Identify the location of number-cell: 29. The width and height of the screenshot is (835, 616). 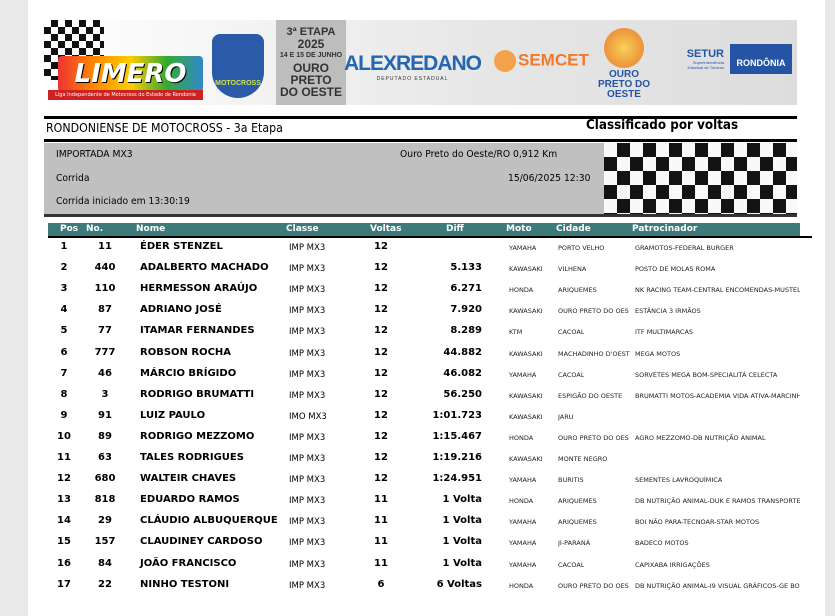
(105, 521).